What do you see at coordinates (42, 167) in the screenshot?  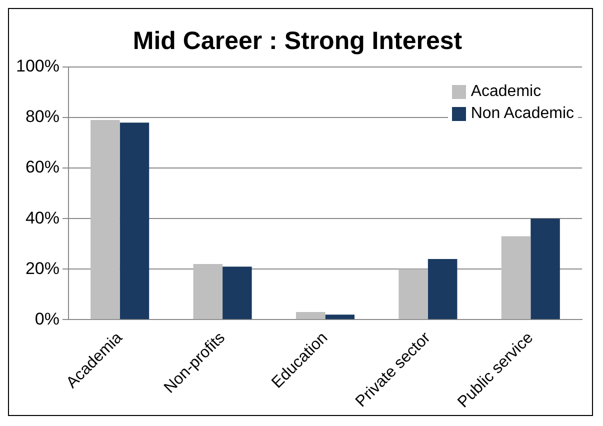 I see `y-tick-label: 60%` at bounding box center [42, 167].